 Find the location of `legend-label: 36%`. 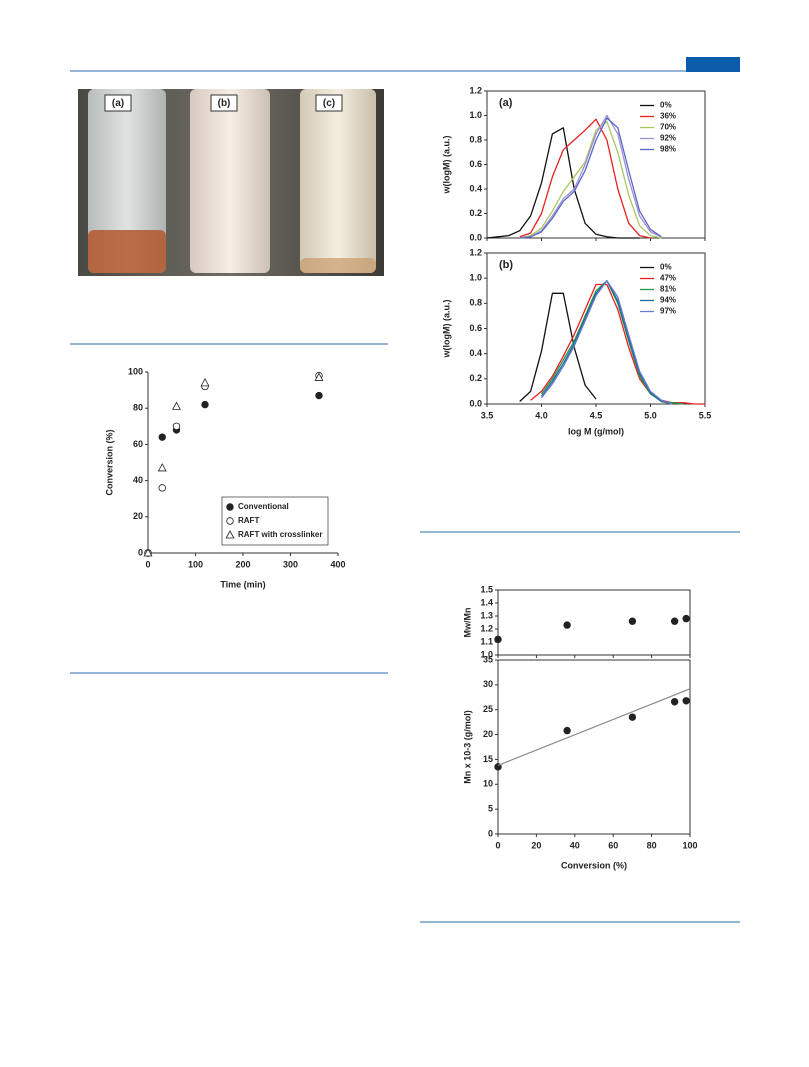

legend-label: 36% is located at coordinates (668, 116).